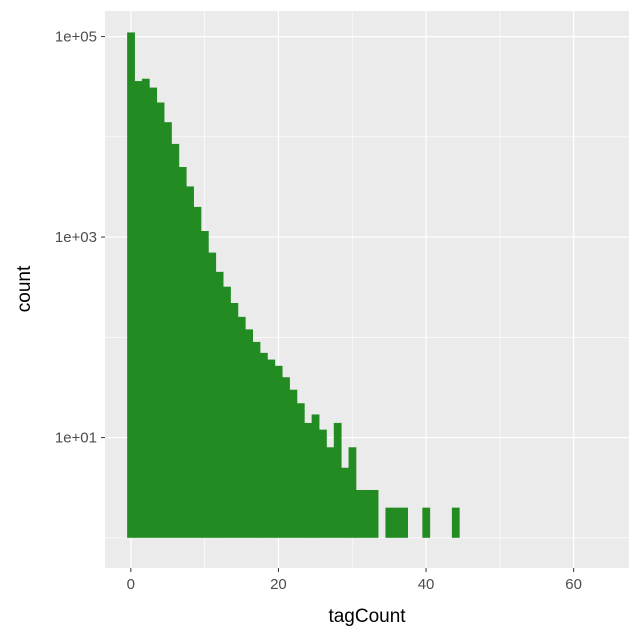 This screenshot has height=640, width=640. Describe the element at coordinates (354, 580) in the screenshot. I see `x-axis: 0 20 40 60` at that location.